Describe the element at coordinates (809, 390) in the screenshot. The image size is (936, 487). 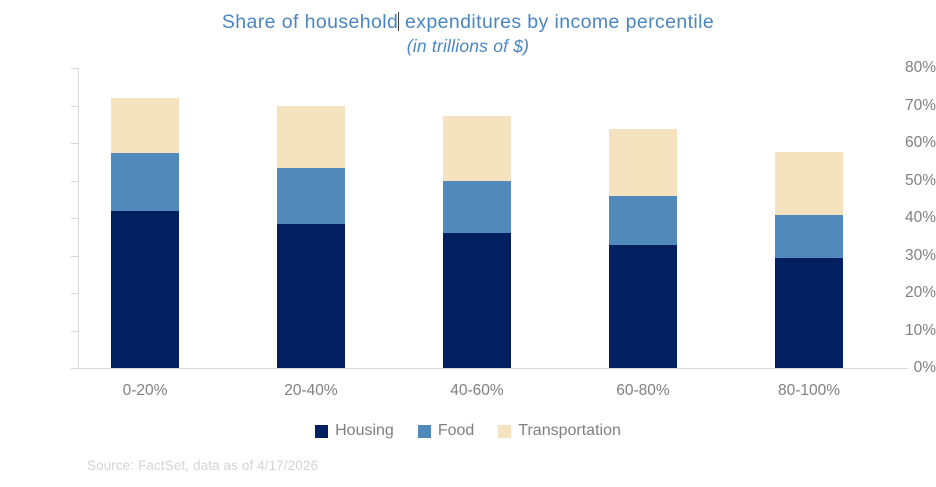
I see `x-axis-label: 80-100%` at that location.